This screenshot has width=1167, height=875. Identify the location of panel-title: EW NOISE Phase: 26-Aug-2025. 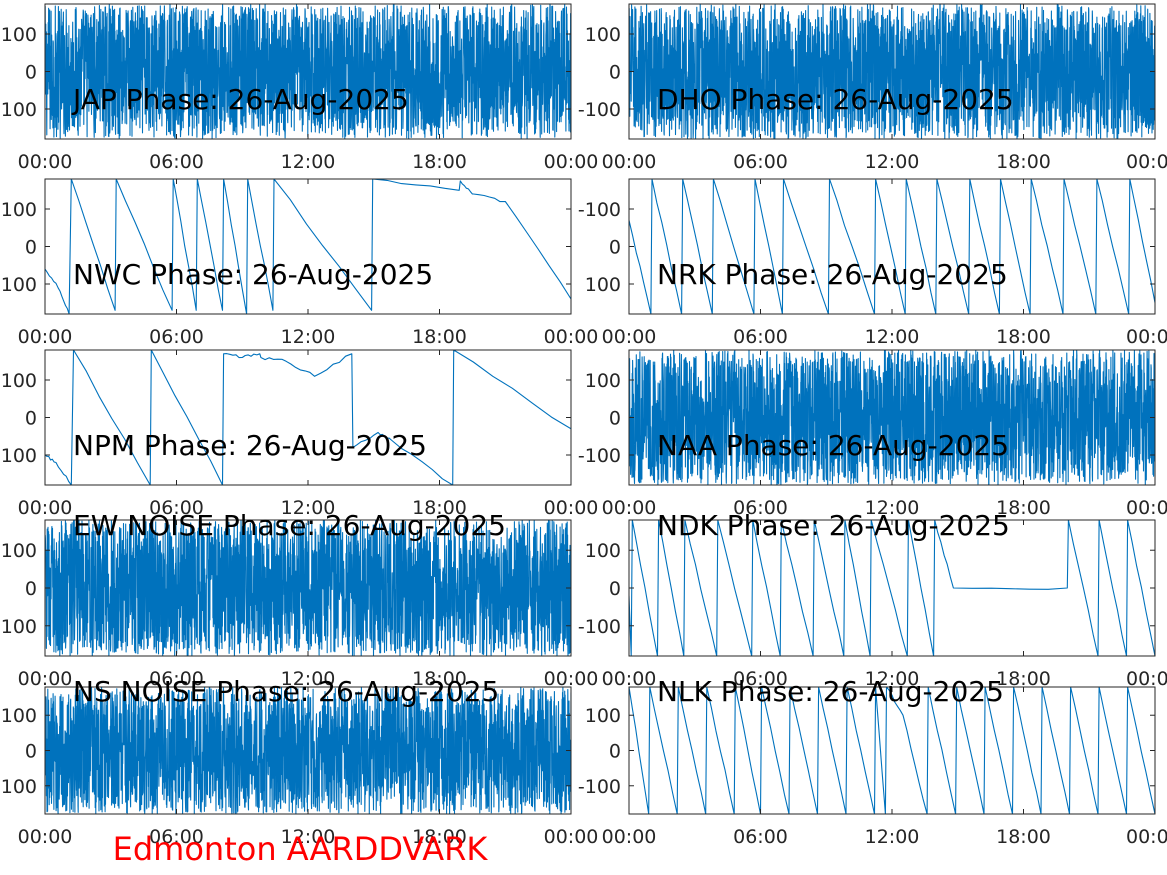
(289, 525).